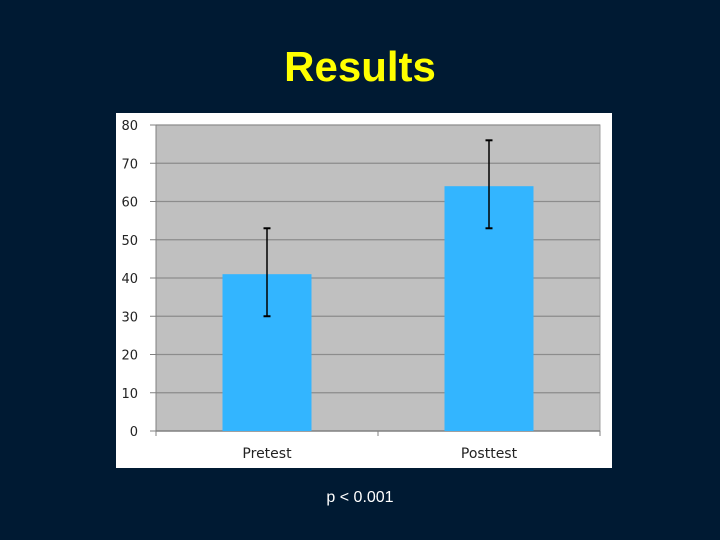 This screenshot has width=720, height=540. Describe the element at coordinates (129, 126) in the screenshot. I see `y-tick-label-80: 80` at that location.